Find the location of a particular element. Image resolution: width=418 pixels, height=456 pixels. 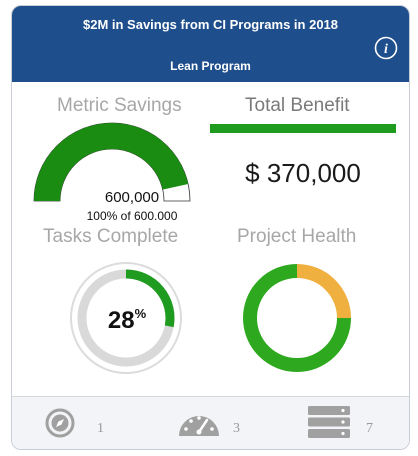

project-health-title: Project Health is located at coordinates (297, 236).